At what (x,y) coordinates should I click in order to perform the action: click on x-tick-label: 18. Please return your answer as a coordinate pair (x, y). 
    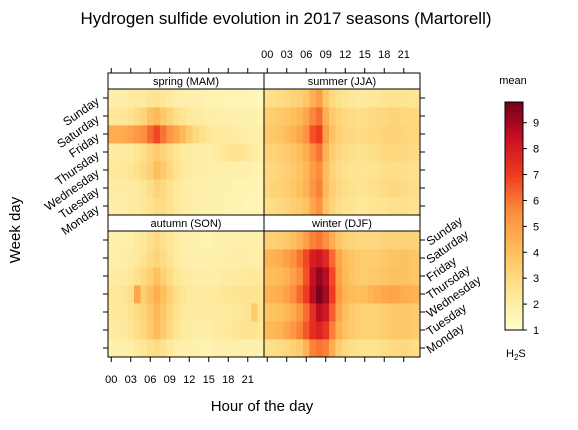
    Looking at the image, I should click on (384, 55).